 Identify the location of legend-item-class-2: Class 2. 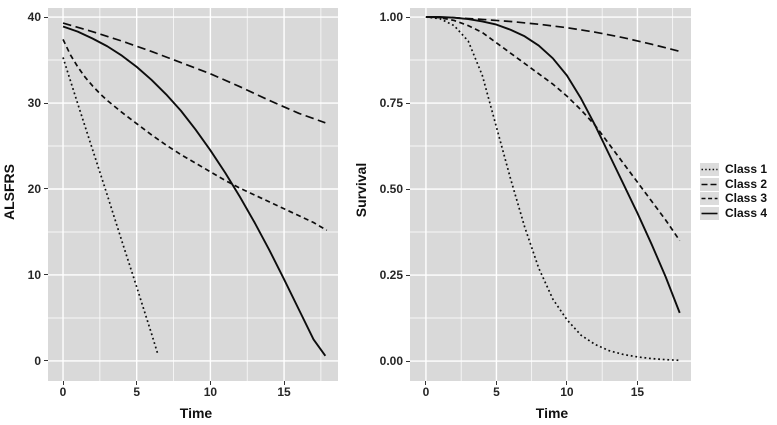
(733, 184).